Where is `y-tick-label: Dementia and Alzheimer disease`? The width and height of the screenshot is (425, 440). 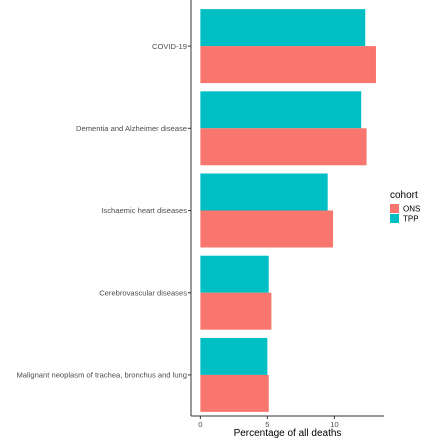
y-tick-label: Dementia and Alzheimer disease is located at coordinates (131, 128).